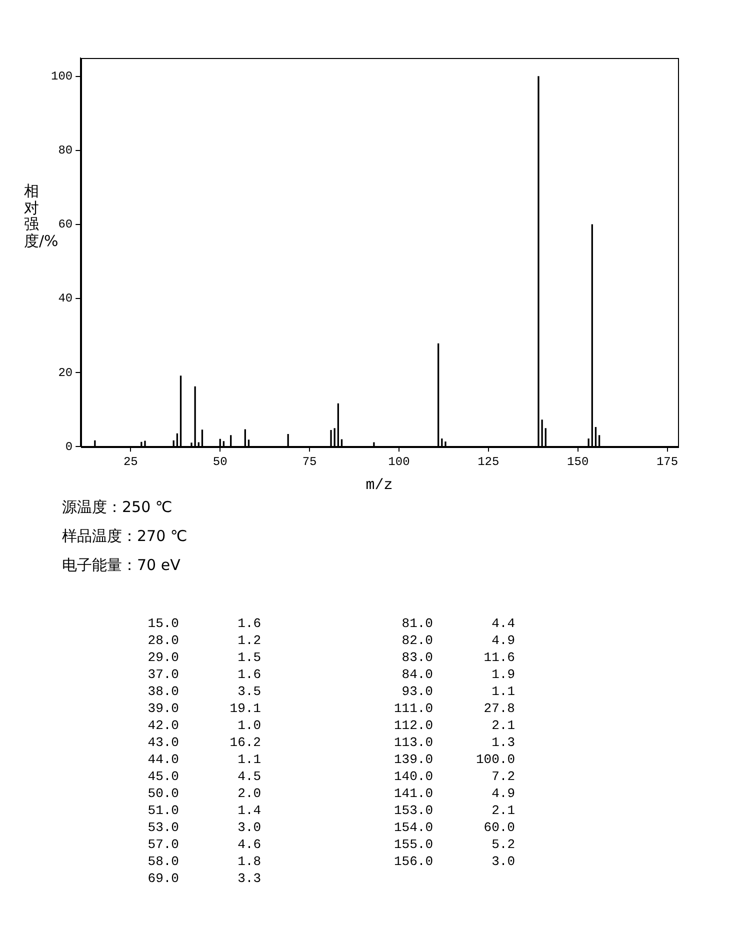 The height and width of the screenshot is (935, 737). I want to click on text: 样品温度：270 ℃, so click(125, 536).